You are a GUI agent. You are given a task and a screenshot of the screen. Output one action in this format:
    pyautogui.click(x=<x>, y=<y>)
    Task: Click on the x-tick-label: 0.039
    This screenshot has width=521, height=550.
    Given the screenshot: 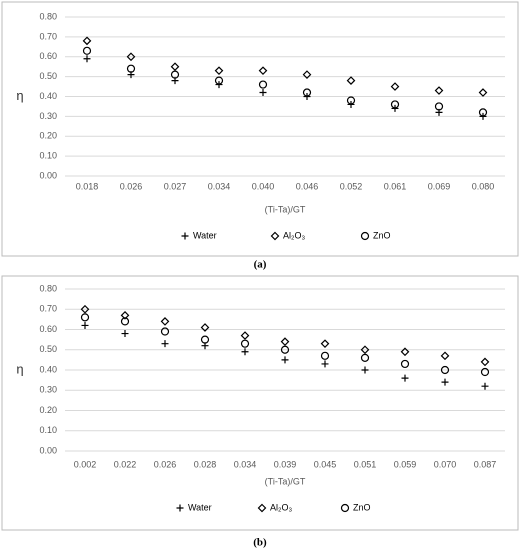 What is the action you would take?
    pyautogui.click(x=285, y=464)
    